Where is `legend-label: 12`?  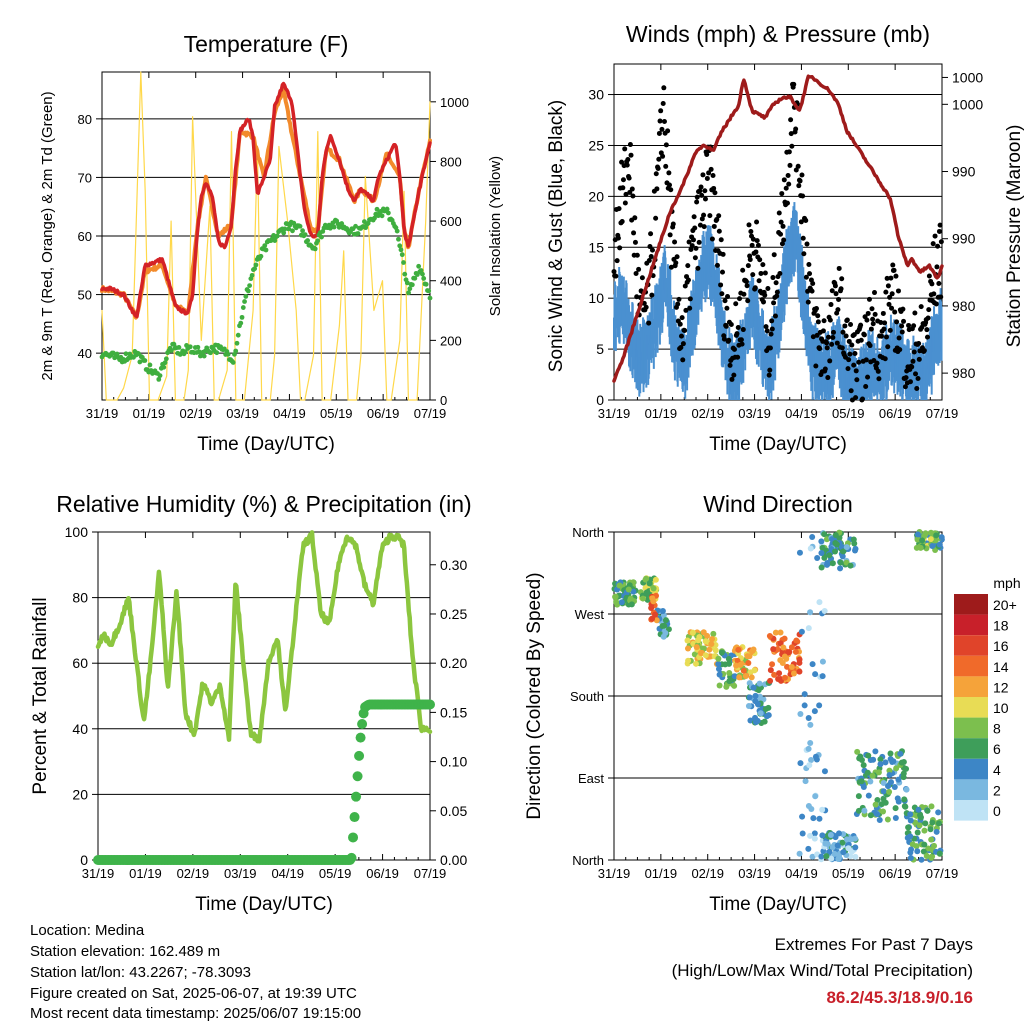 legend-label: 12 is located at coordinates (1001, 687).